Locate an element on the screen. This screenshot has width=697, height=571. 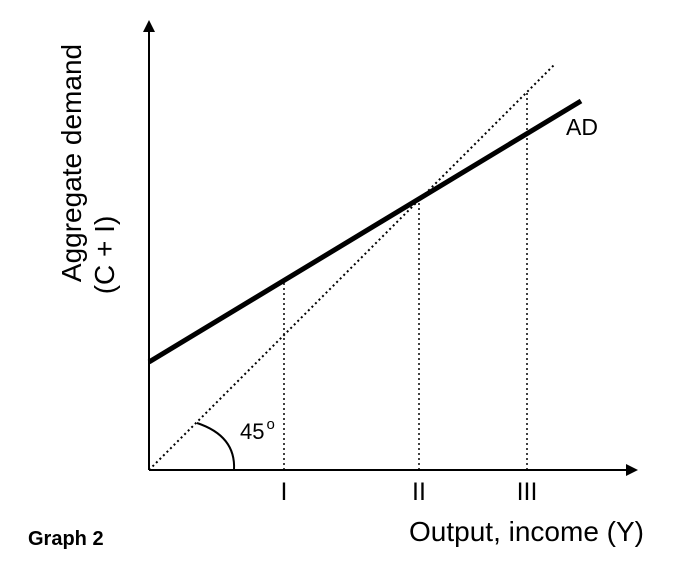
y-axis-title-line2: (C + I) is located at coordinates (104, 255).